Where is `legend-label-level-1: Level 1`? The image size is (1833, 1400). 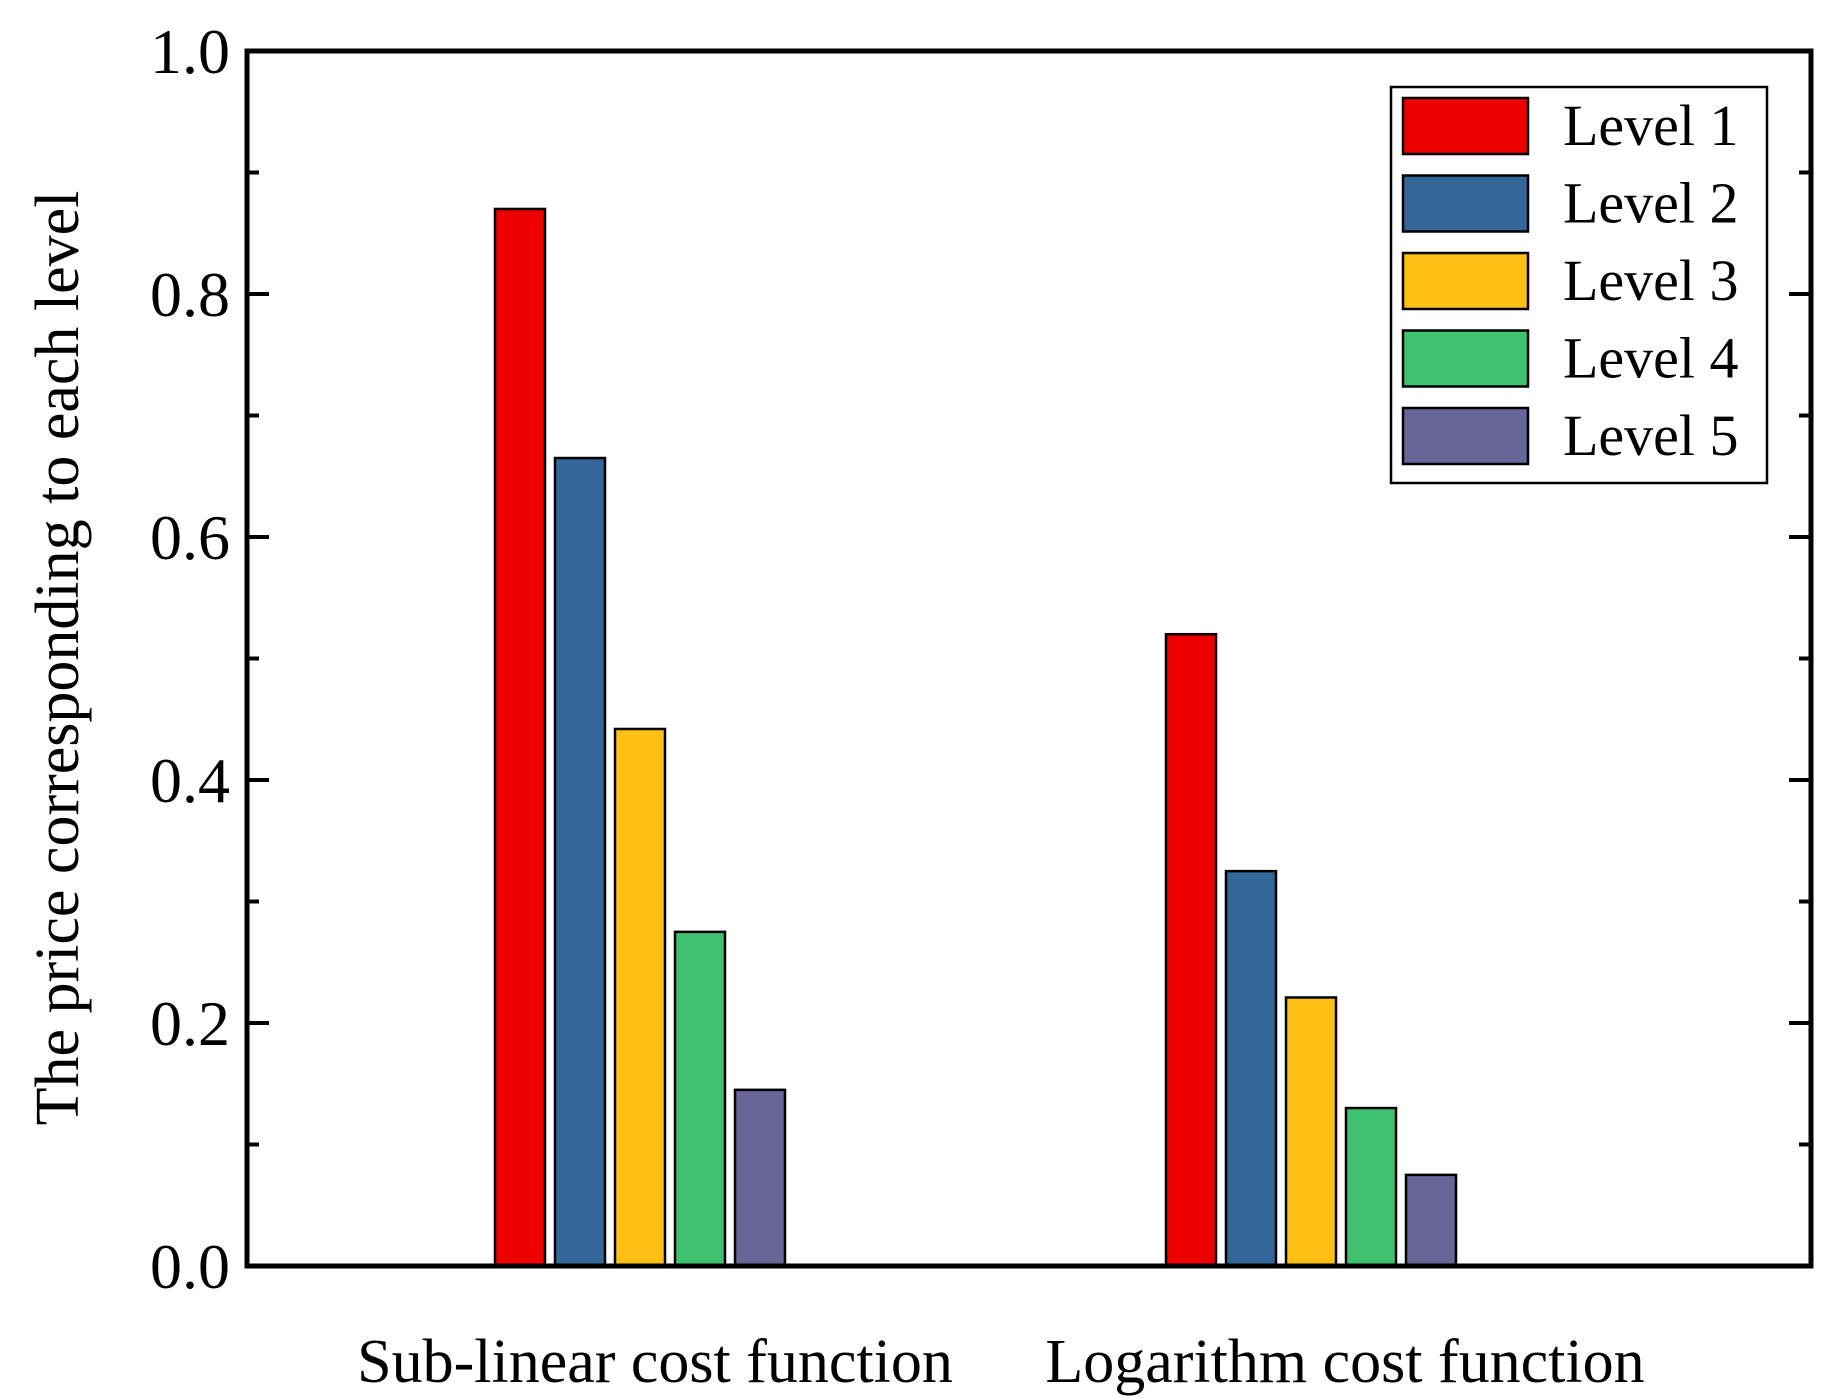
legend-label-level-1: Level 1 is located at coordinates (1651, 125).